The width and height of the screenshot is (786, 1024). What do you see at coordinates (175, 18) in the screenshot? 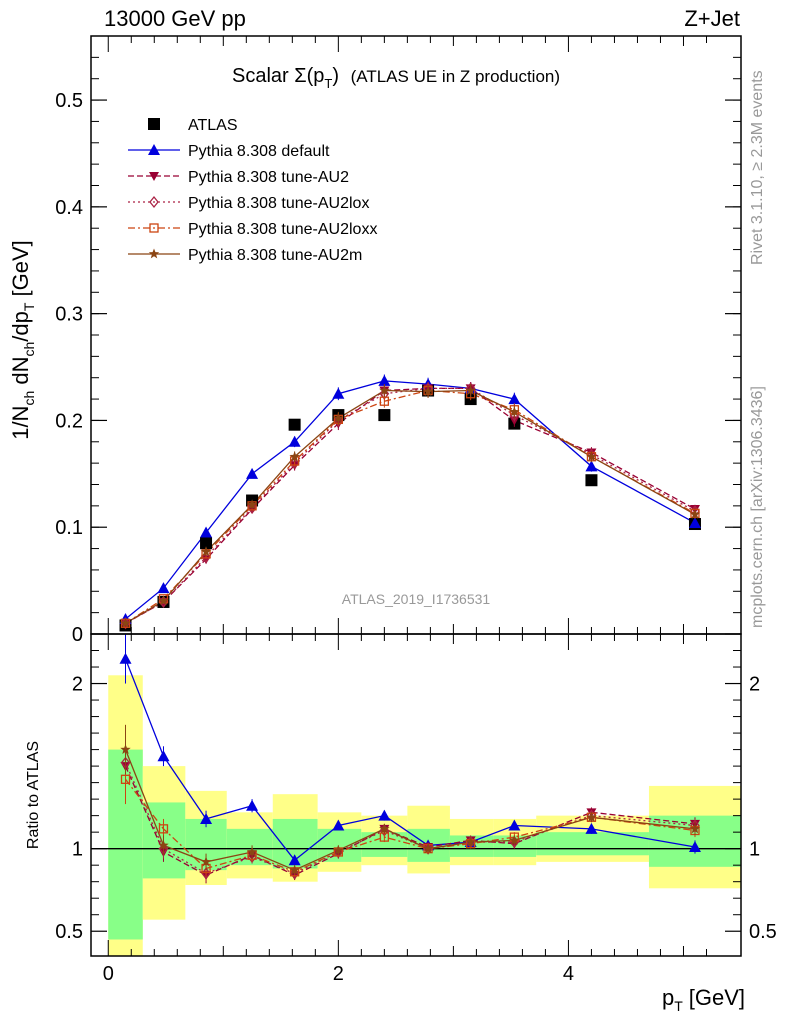
I see `header-left-label: 13000 GeV pp` at bounding box center [175, 18].